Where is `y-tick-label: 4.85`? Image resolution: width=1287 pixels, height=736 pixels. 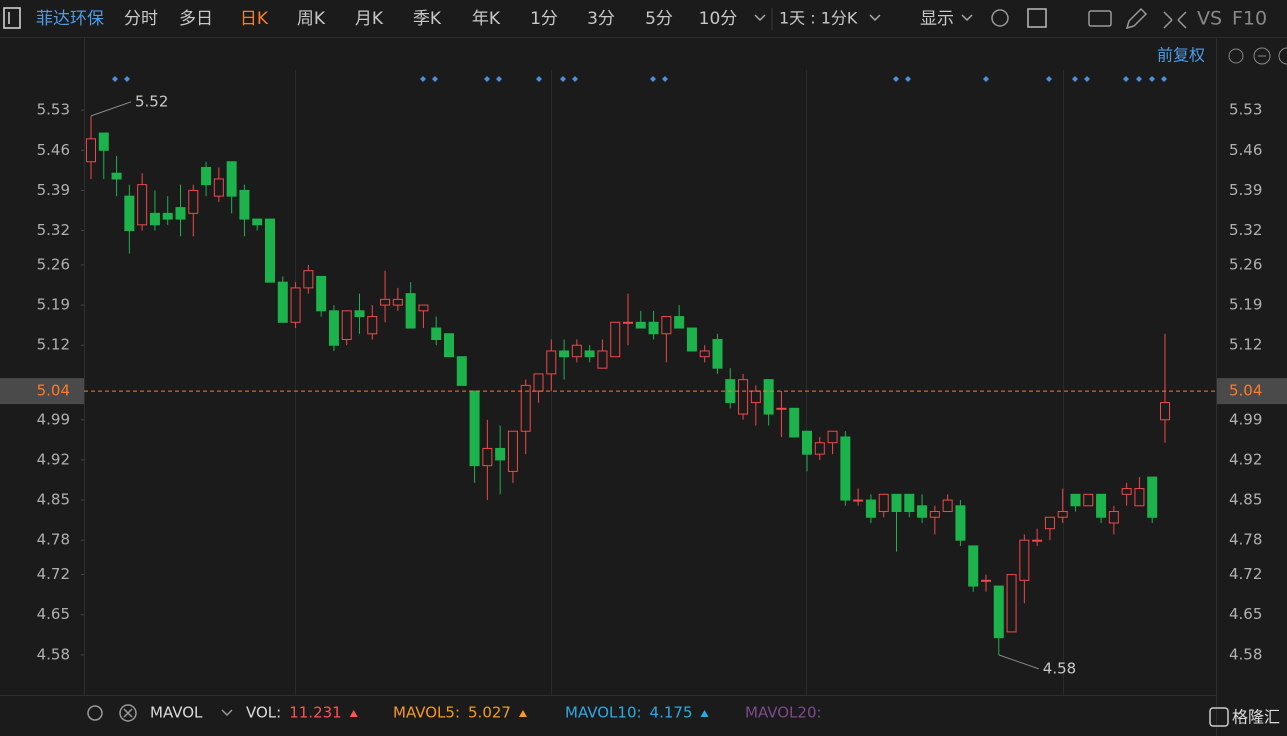 y-tick-label: 4.85 is located at coordinates (53, 500).